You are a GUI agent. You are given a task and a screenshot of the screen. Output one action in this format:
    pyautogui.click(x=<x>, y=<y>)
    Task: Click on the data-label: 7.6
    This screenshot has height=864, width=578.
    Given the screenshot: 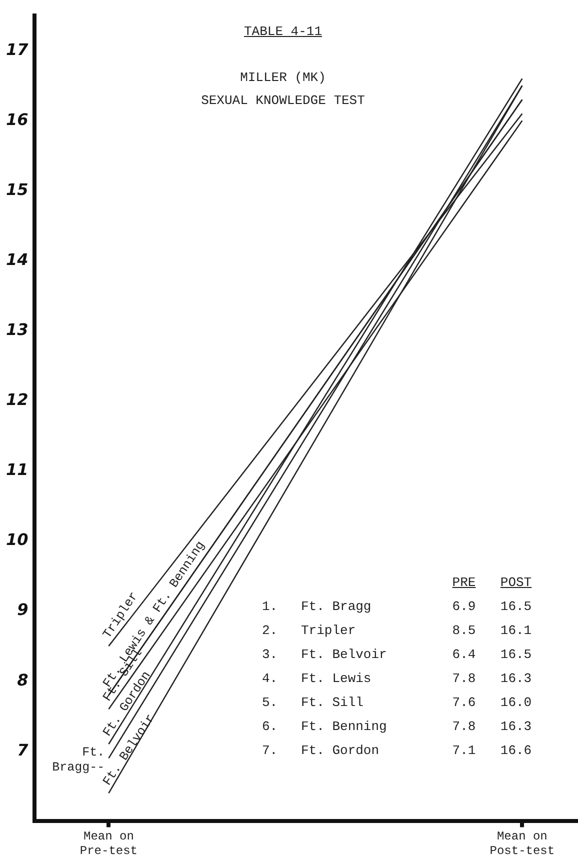 What is the action you would take?
    pyautogui.click(x=464, y=703)
    